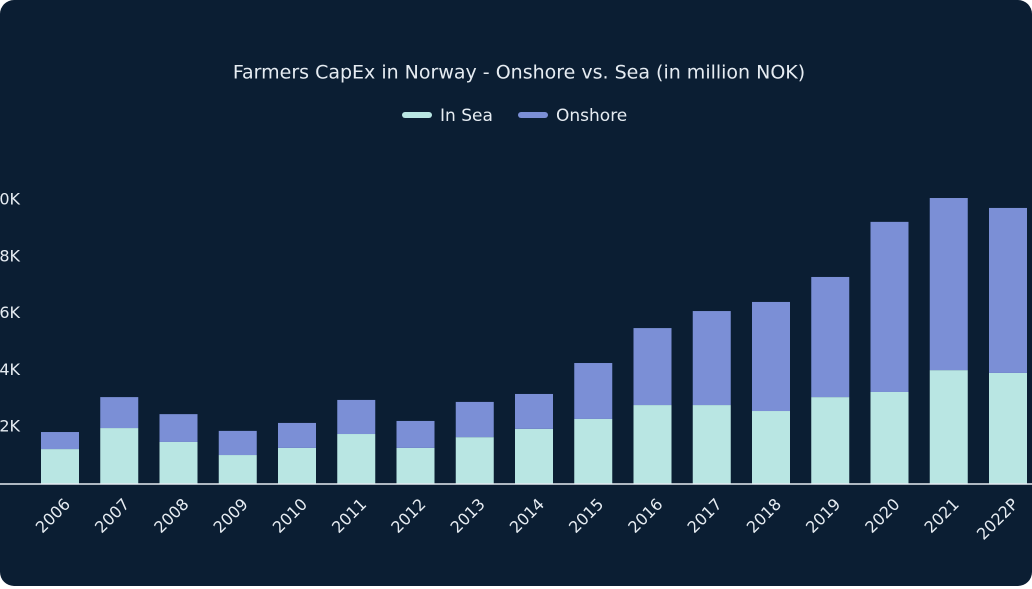 This screenshot has width=1032, height=589. Describe the element at coordinates (514, 116) in the screenshot. I see `legend: In Sea Onshore` at that location.